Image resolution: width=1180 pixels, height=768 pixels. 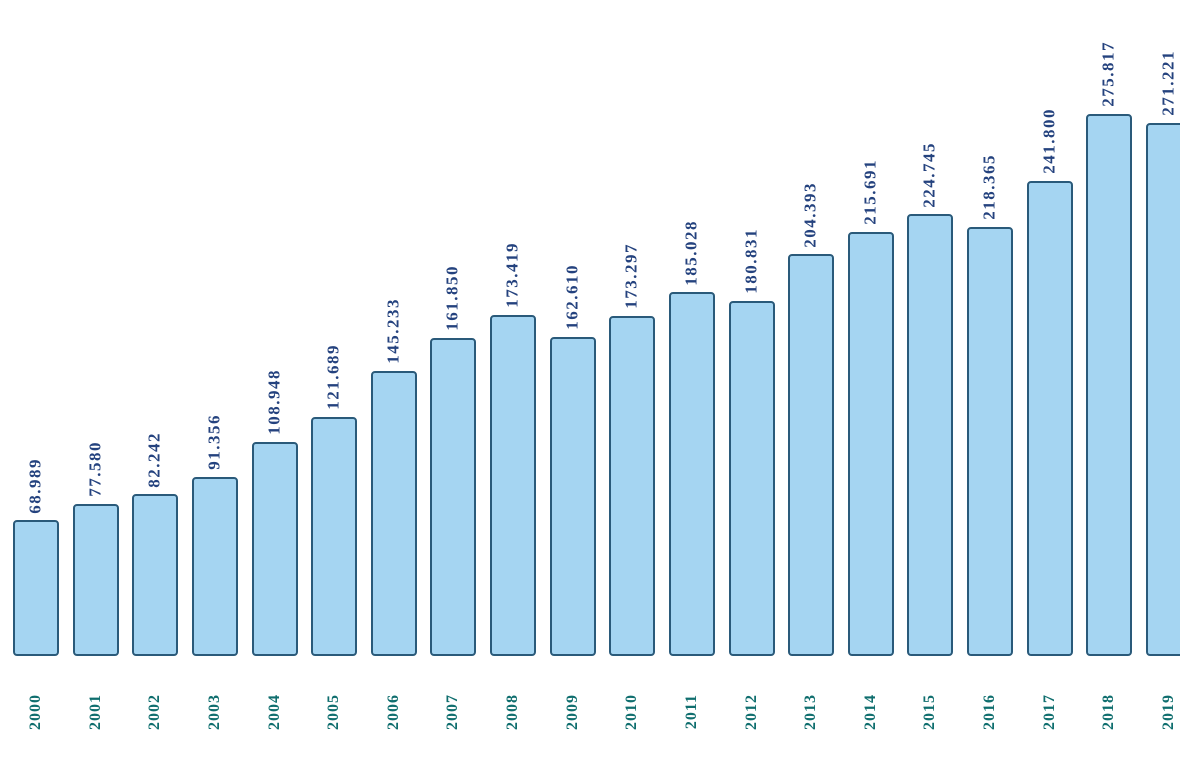 What do you see at coordinates (393, 712) in the screenshot?
I see `x-axis-tick-label: 2006` at bounding box center [393, 712].